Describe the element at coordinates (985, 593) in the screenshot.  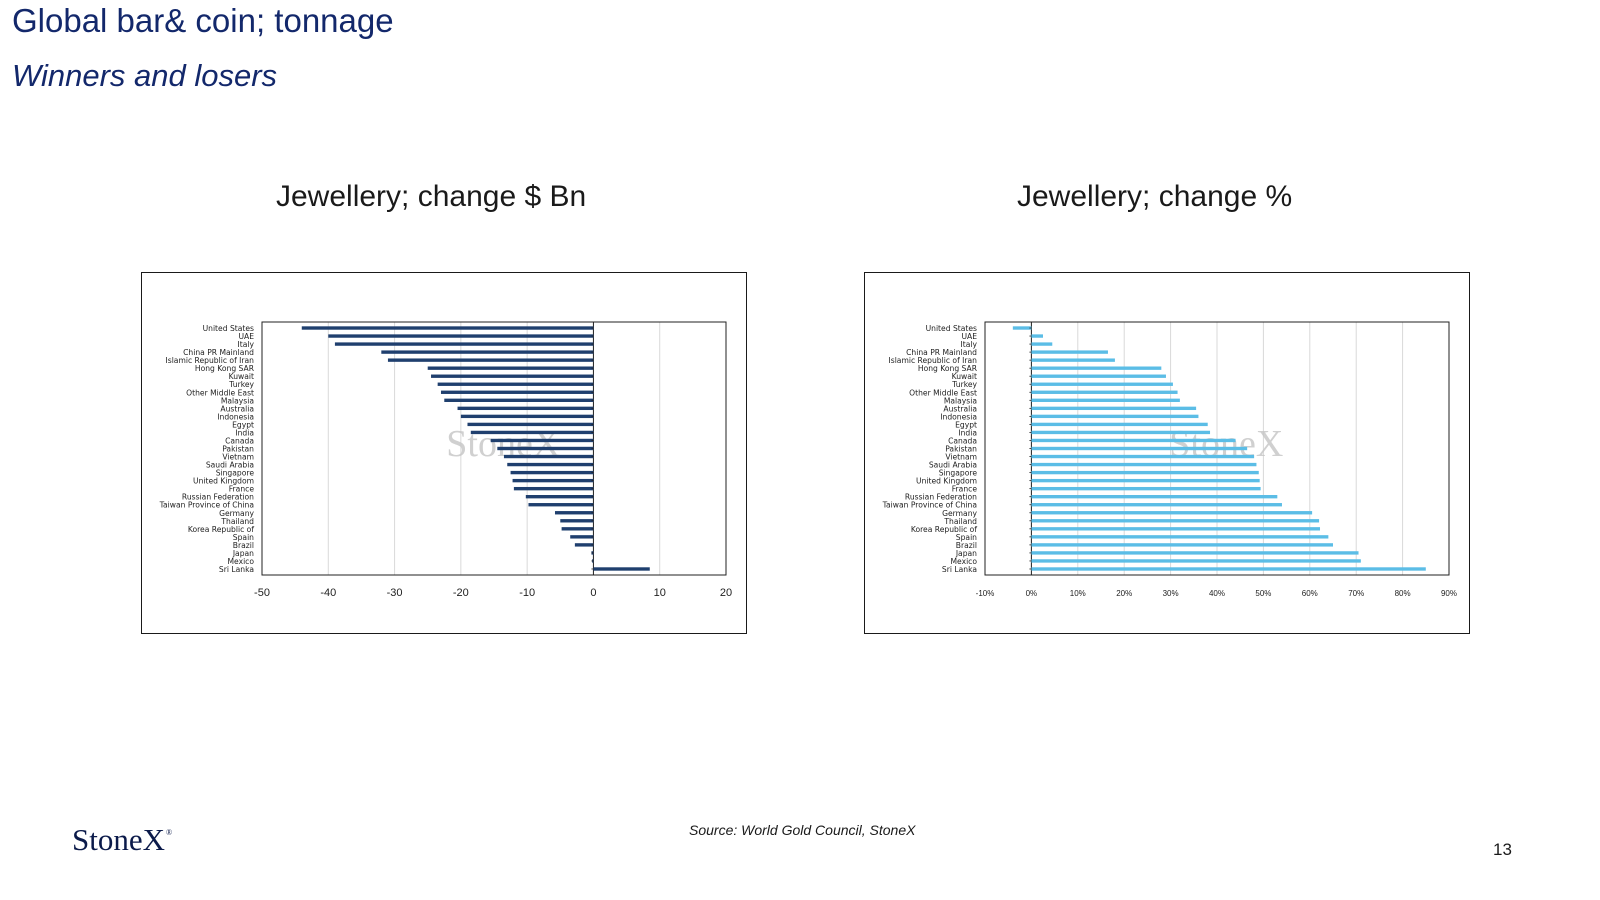
I see `right-tick-label: -10%` at that location.